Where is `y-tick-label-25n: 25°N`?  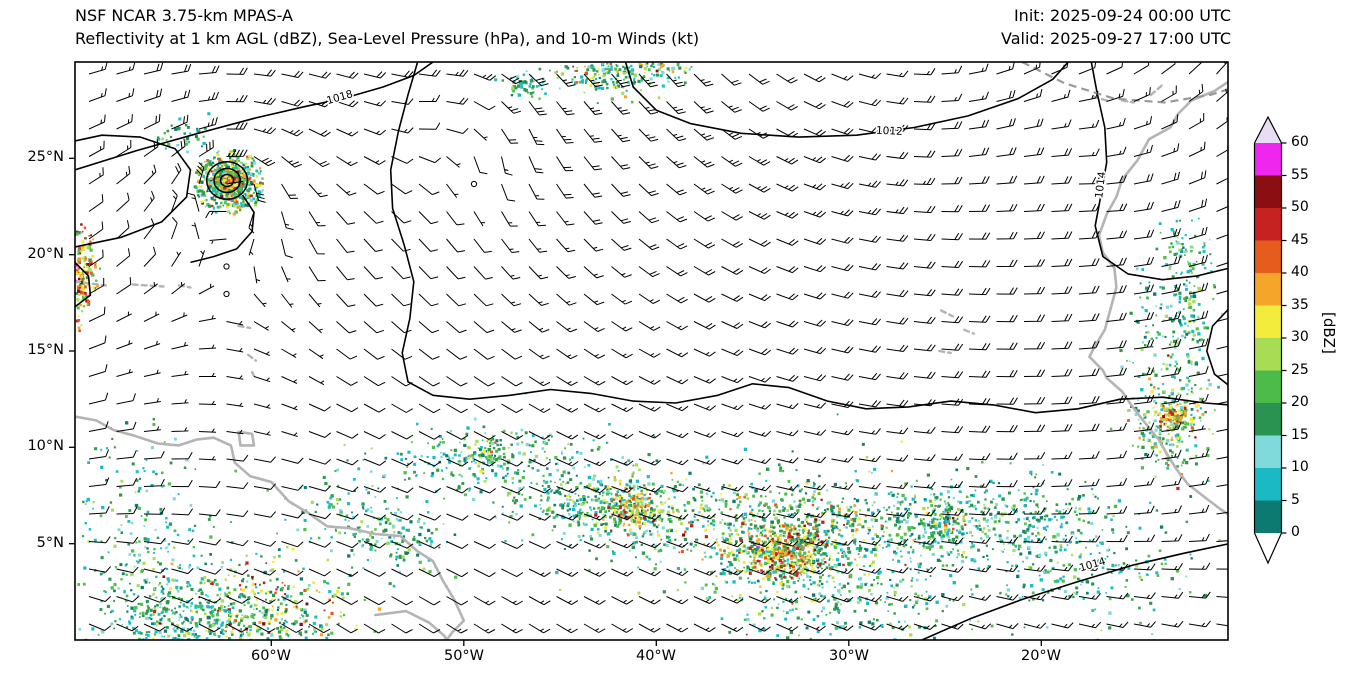 y-tick-label-25n: 25°N is located at coordinates (45, 157).